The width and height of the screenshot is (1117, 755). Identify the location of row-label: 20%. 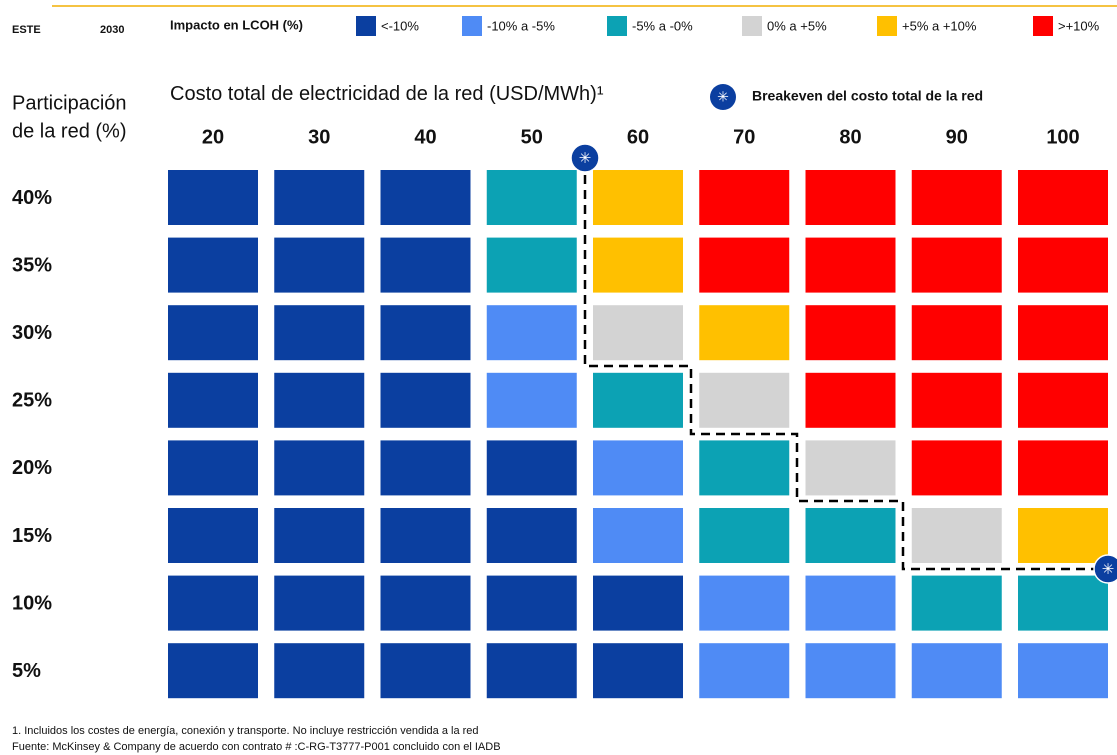
(32, 468).